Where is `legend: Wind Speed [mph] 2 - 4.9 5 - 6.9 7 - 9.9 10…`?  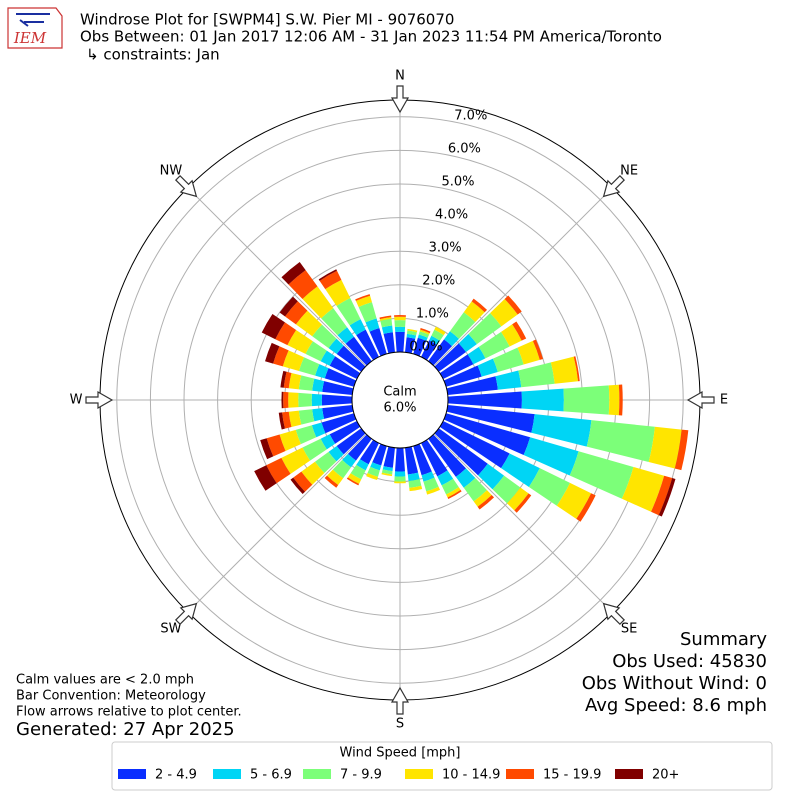 legend: Wind Speed [mph] 2 - 4.9 5 - 6.9 7 - 9.9 10… is located at coordinates (442, 766).